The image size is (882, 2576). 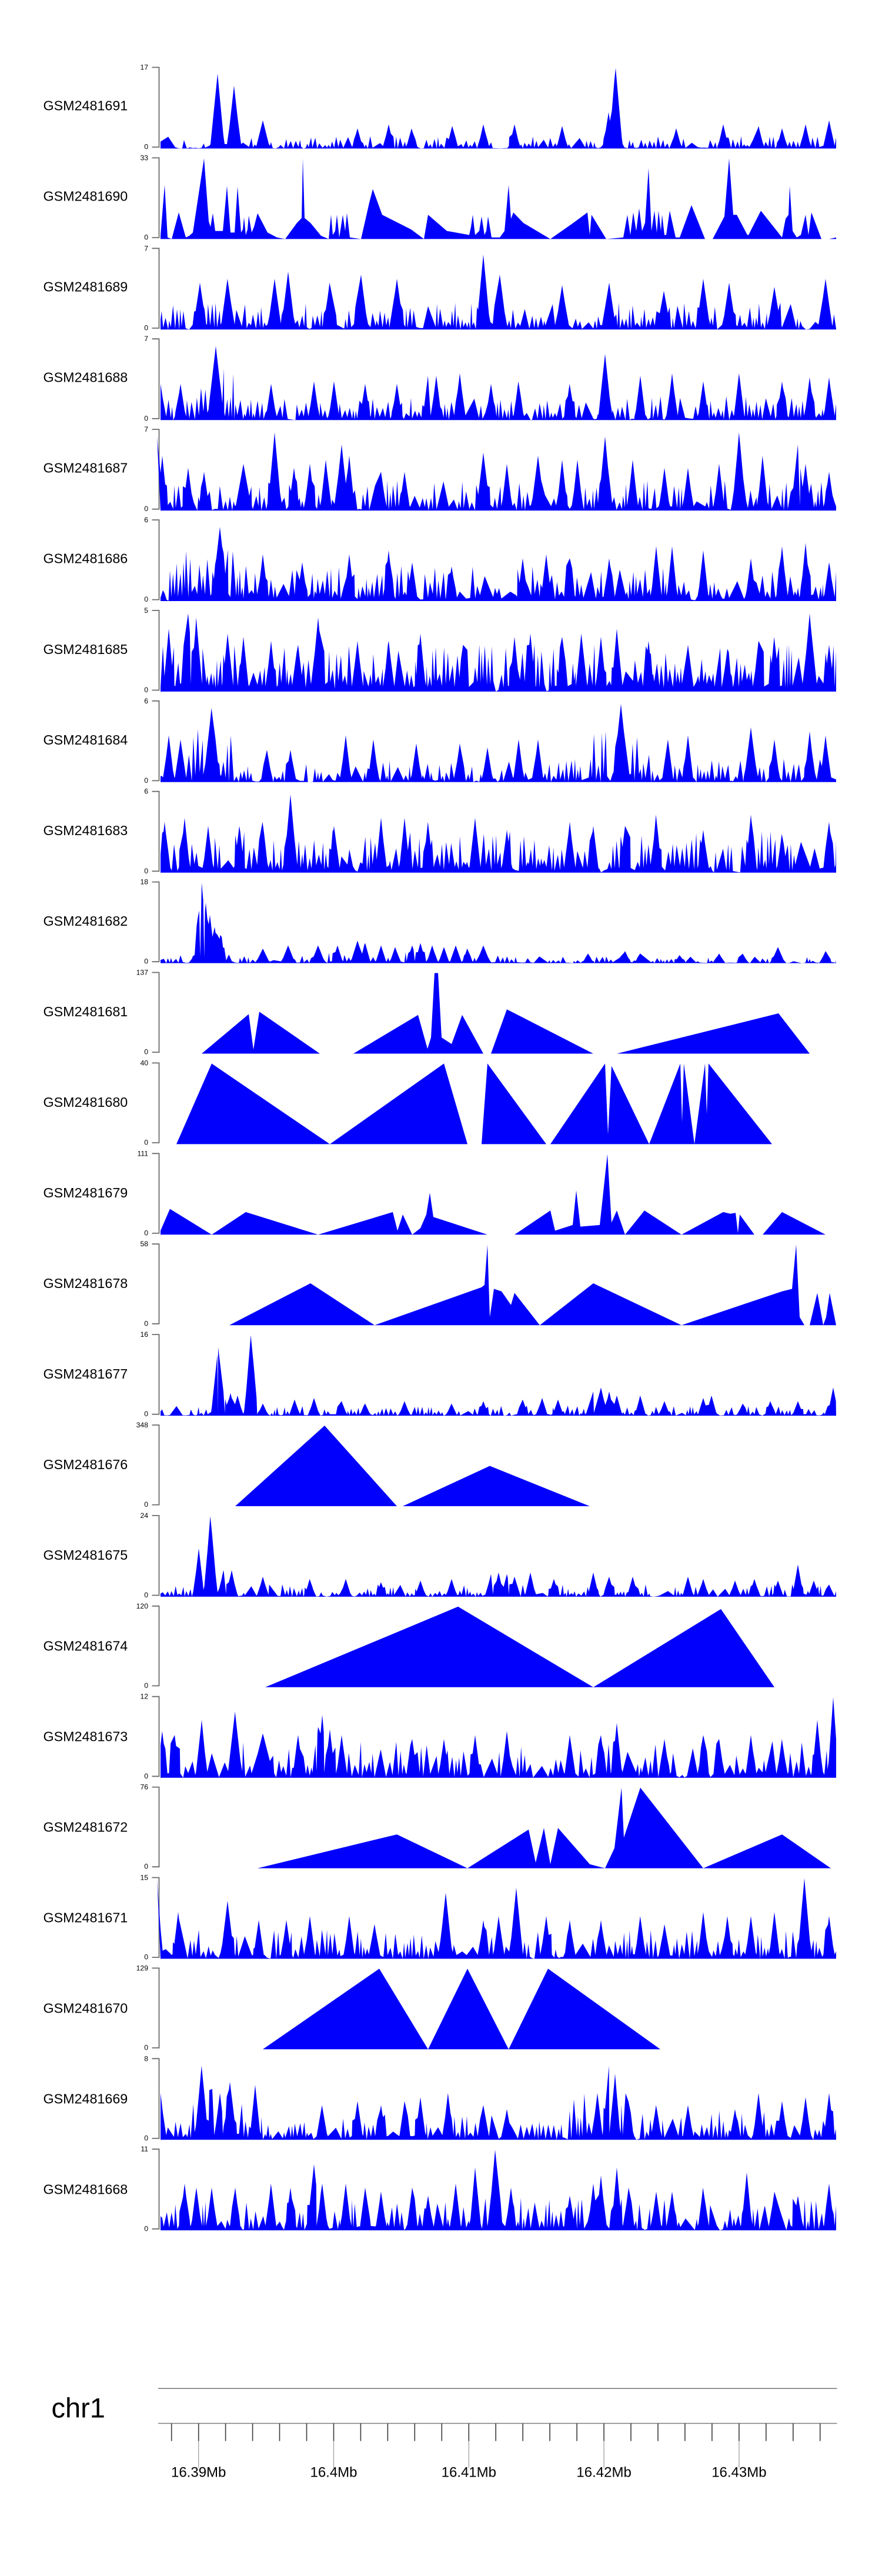 What do you see at coordinates (86, 649) in the screenshot?
I see `svg-text: GSM2481685` at bounding box center [86, 649].